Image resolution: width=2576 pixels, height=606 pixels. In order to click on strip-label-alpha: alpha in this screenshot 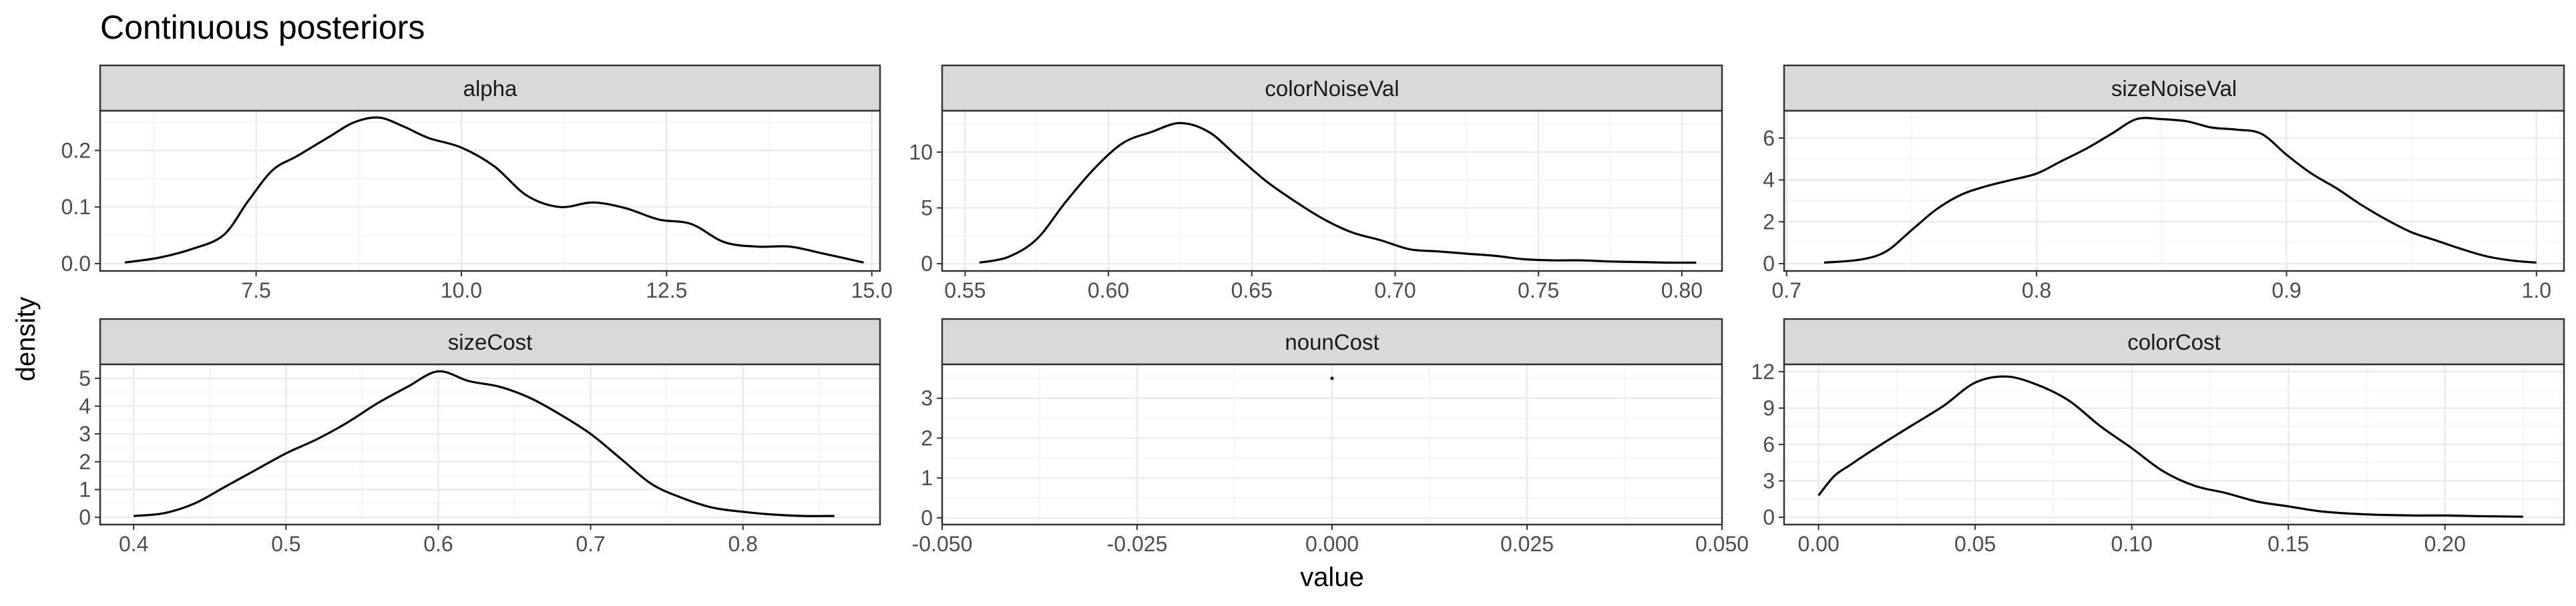, I will do `click(490, 88)`.